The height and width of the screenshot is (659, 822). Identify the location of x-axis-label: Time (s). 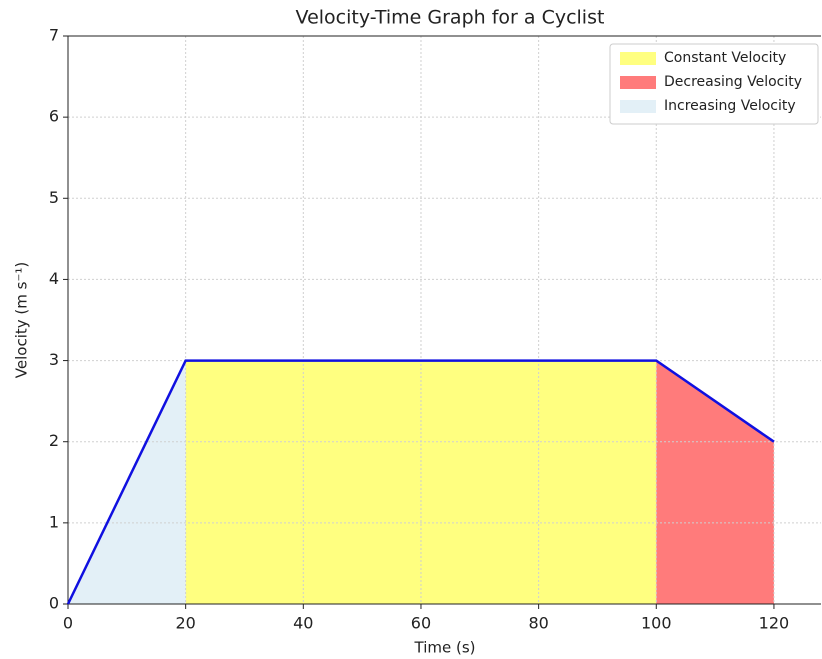
(445, 648).